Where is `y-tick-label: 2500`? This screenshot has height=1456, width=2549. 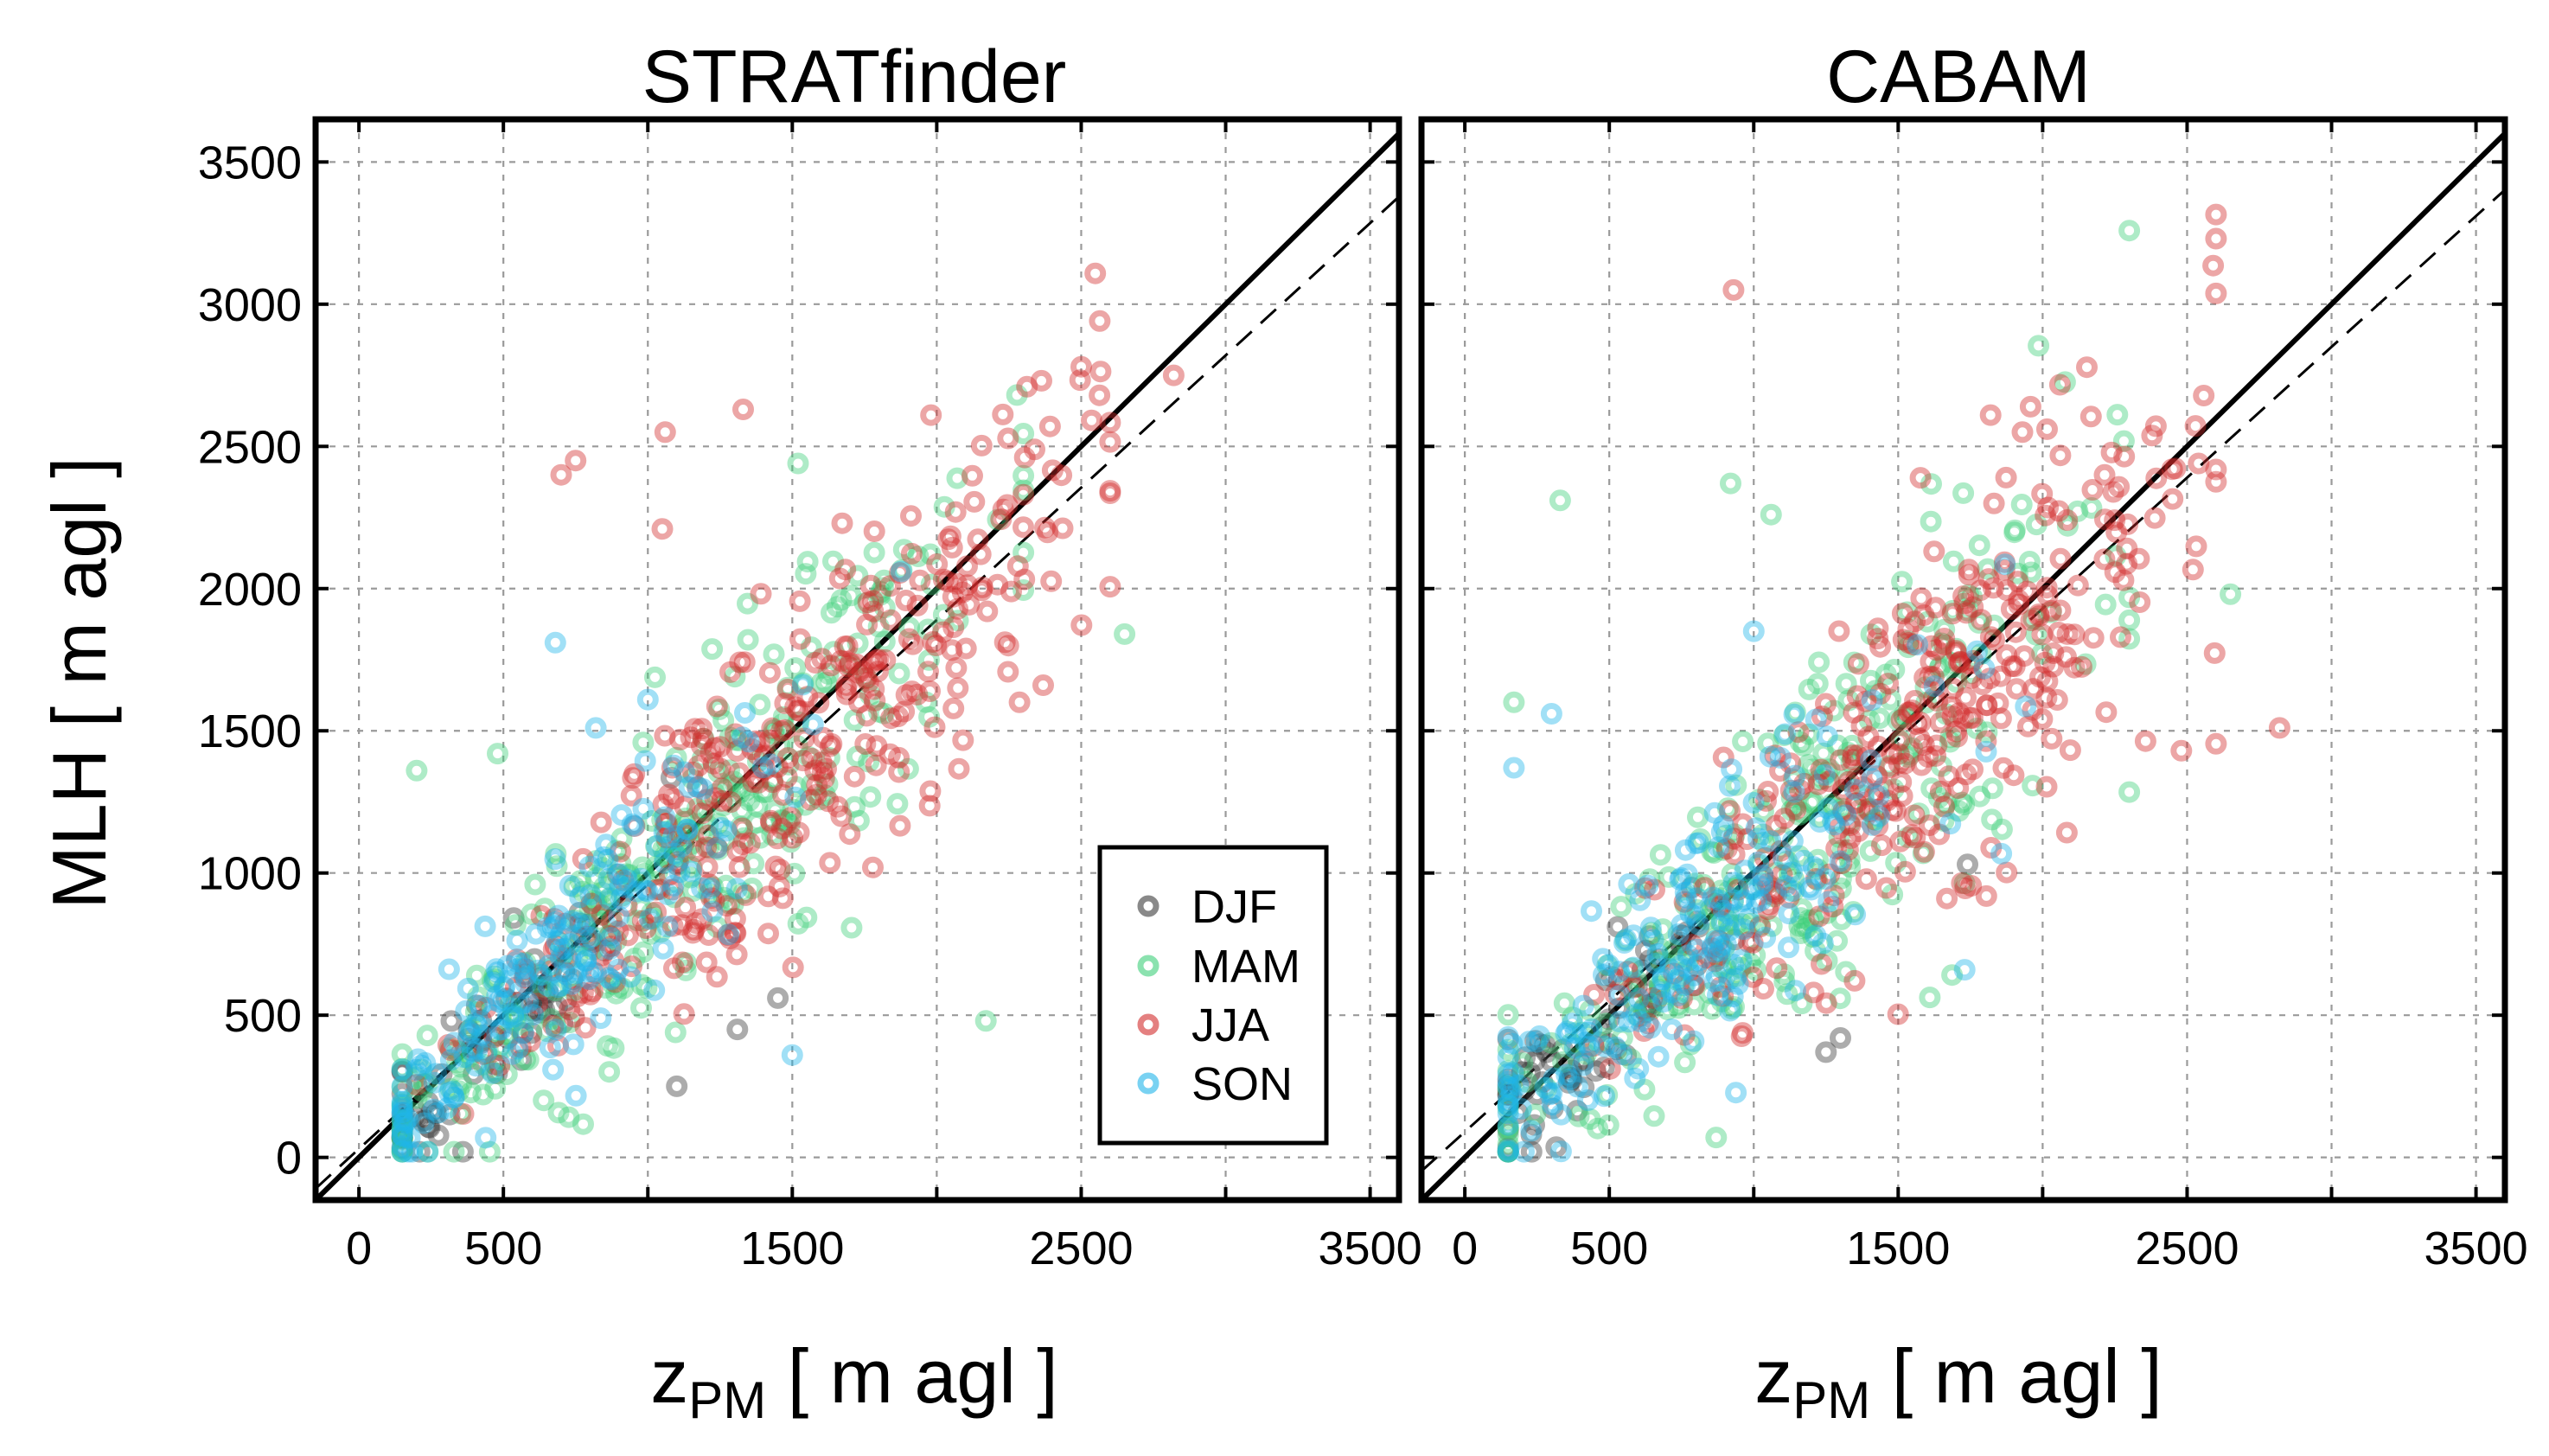
y-tick-label: 2500 is located at coordinates (250, 447).